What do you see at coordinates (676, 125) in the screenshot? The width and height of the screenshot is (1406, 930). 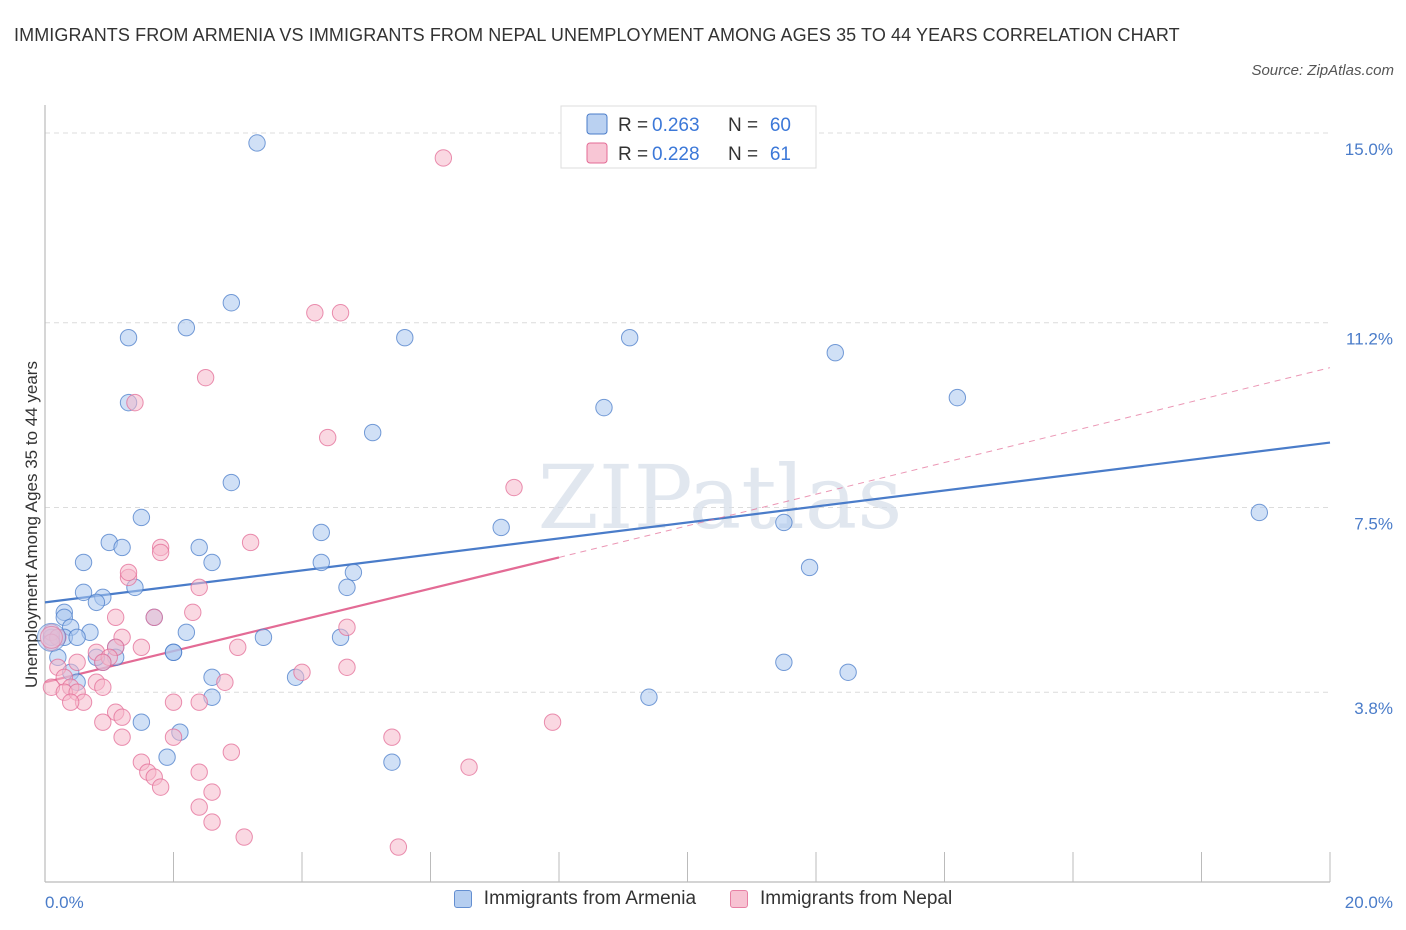 I see `r-value: 0.263` at bounding box center [676, 125].